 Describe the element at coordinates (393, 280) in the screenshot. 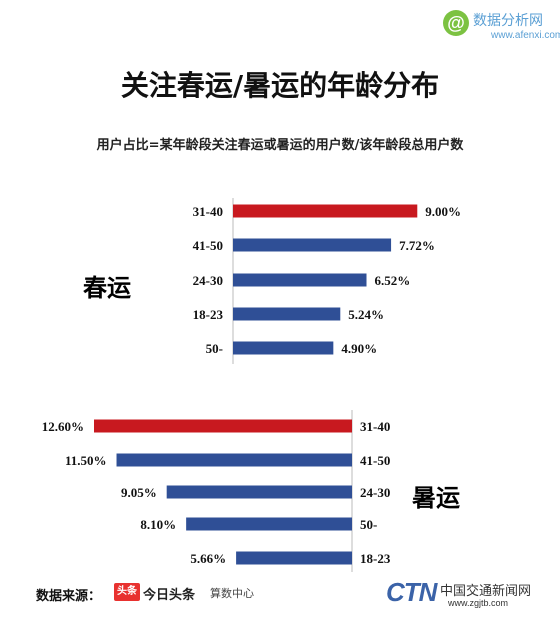

I see `data-label: 6.52%` at that location.